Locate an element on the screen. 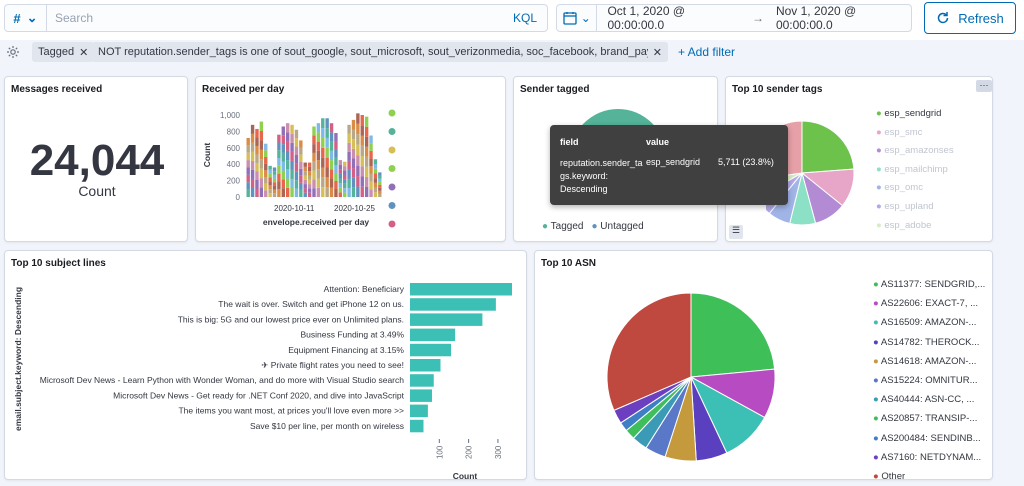 This screenshot has width=1024, height=486. quick-select-button: ⌄ is located at coordinates (577, 18).